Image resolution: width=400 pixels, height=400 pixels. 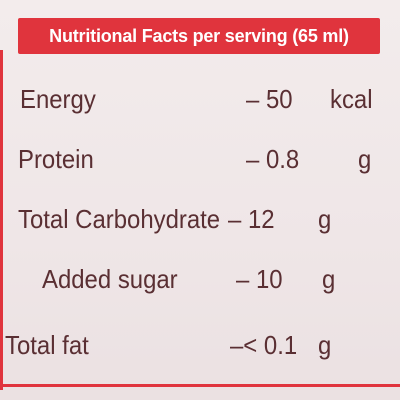 What do you see at coordinates (58, 99) in the screenshot?
I see `nutrient-name: Energy` at bounding box center [58, 99].